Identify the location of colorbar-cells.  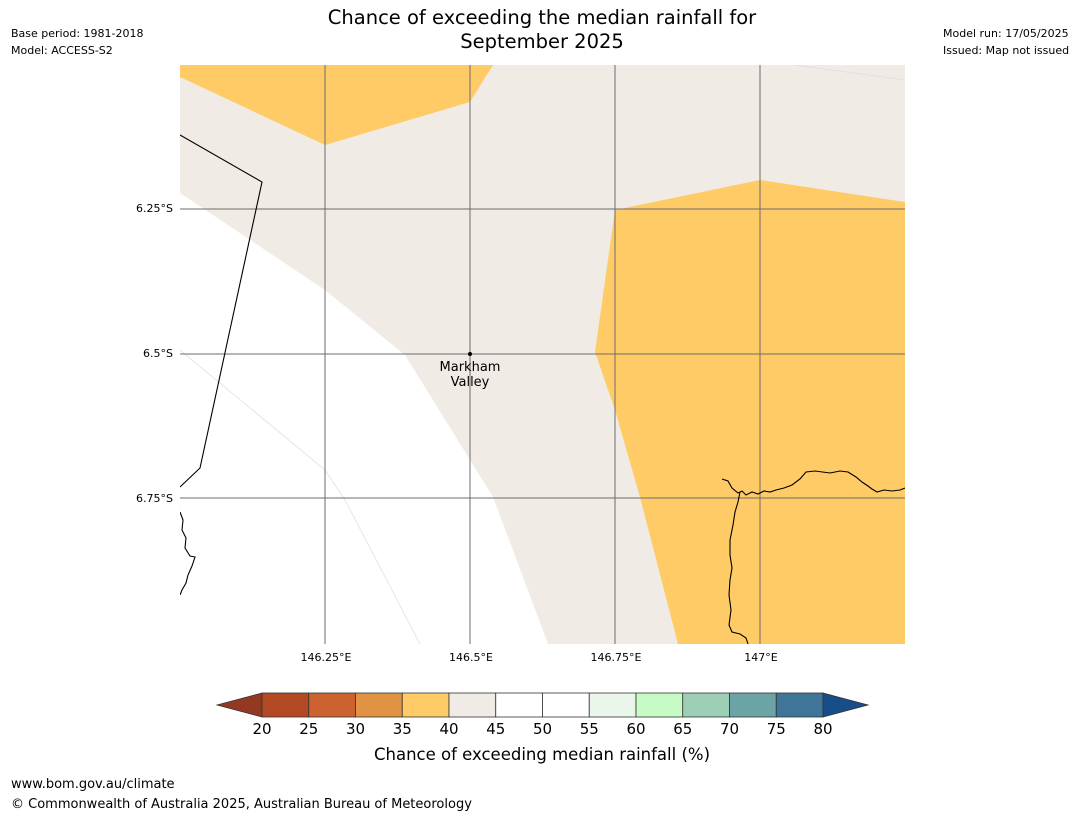
(542, 705).